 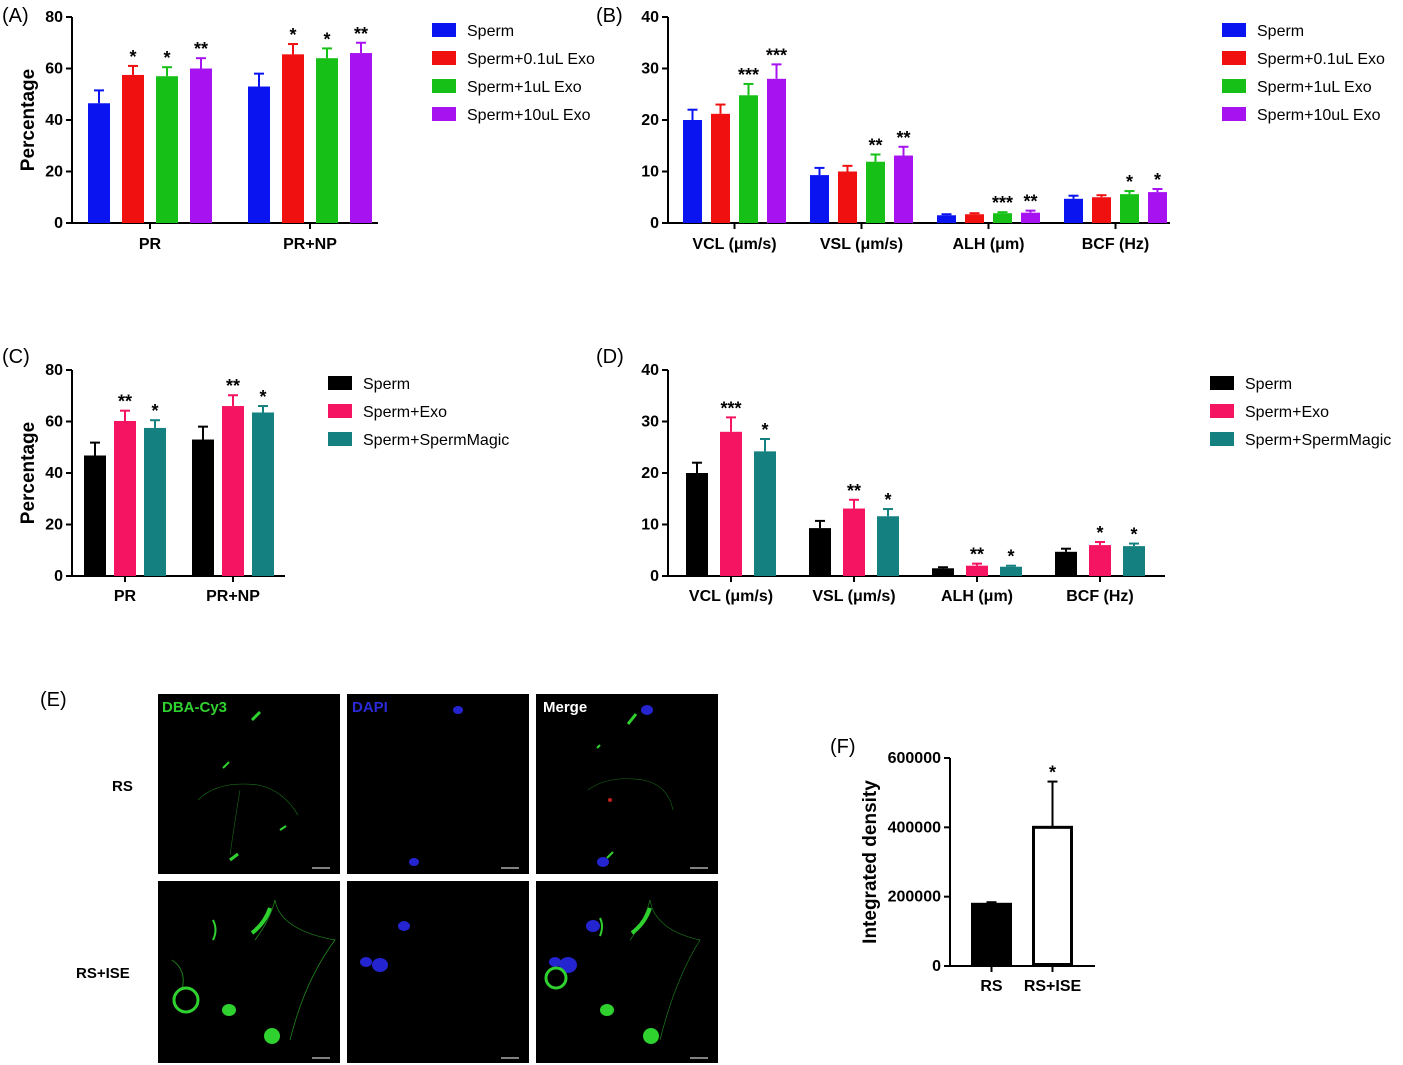 I want to click on rs-merge-signals, so click(x=630, y=786).